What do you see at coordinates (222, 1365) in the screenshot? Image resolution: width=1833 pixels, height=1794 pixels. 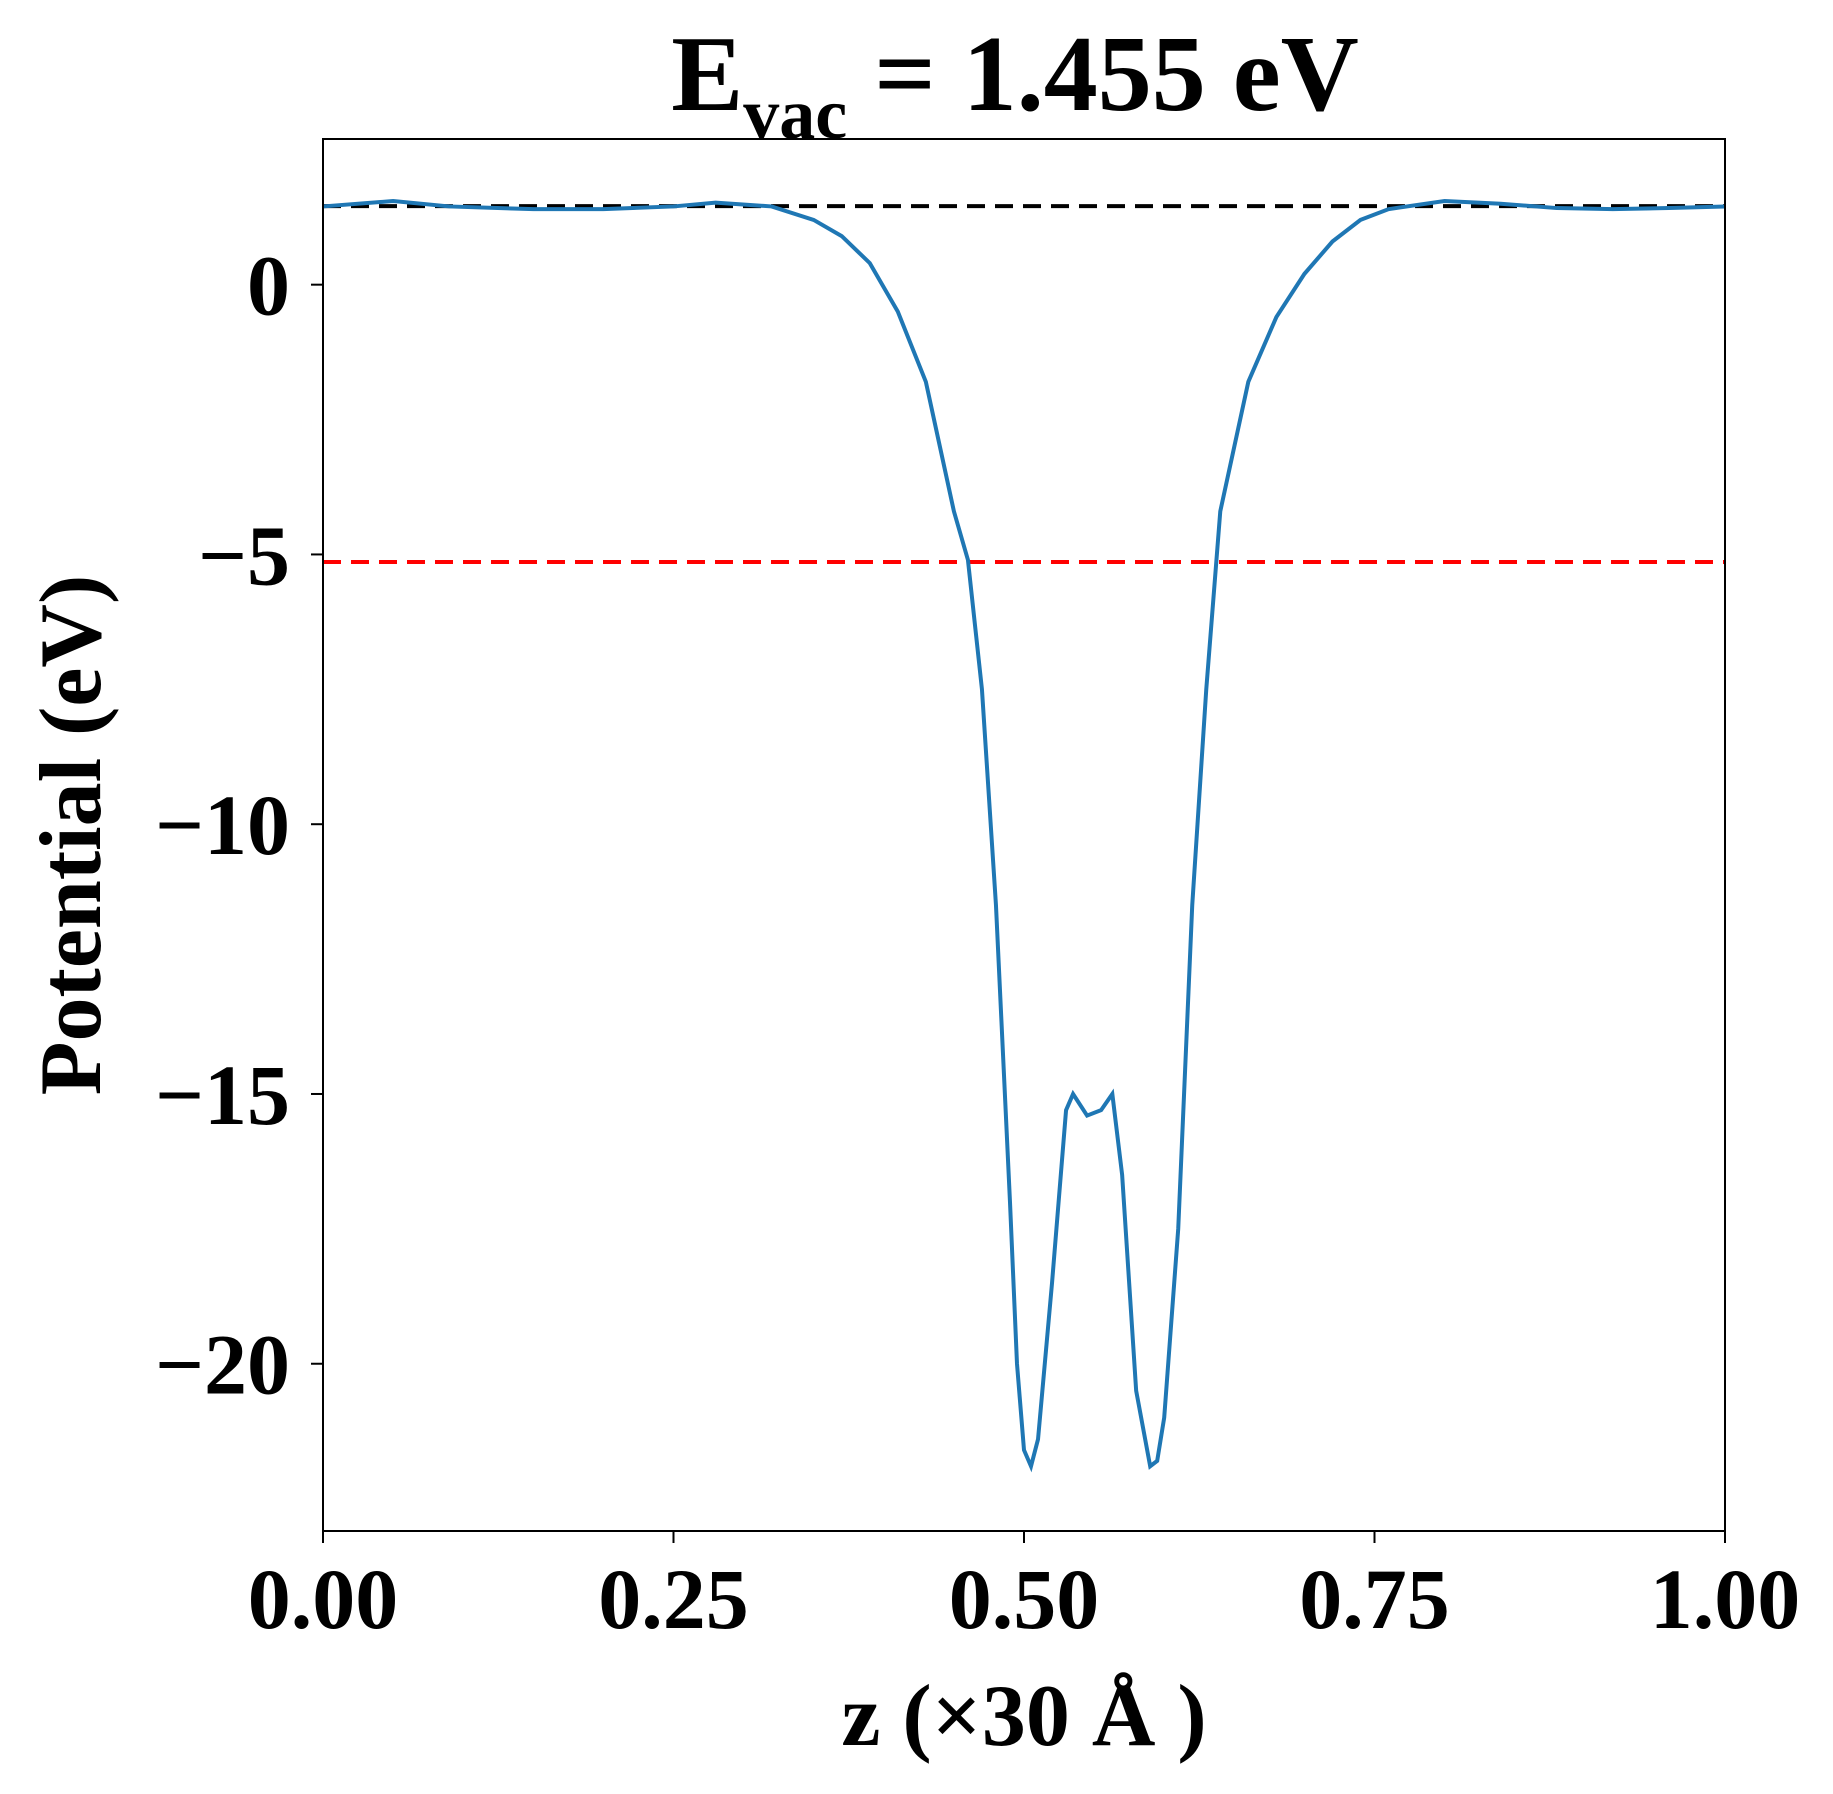 I see `y-tick-label: −20` at bounding box center [222, 1365].